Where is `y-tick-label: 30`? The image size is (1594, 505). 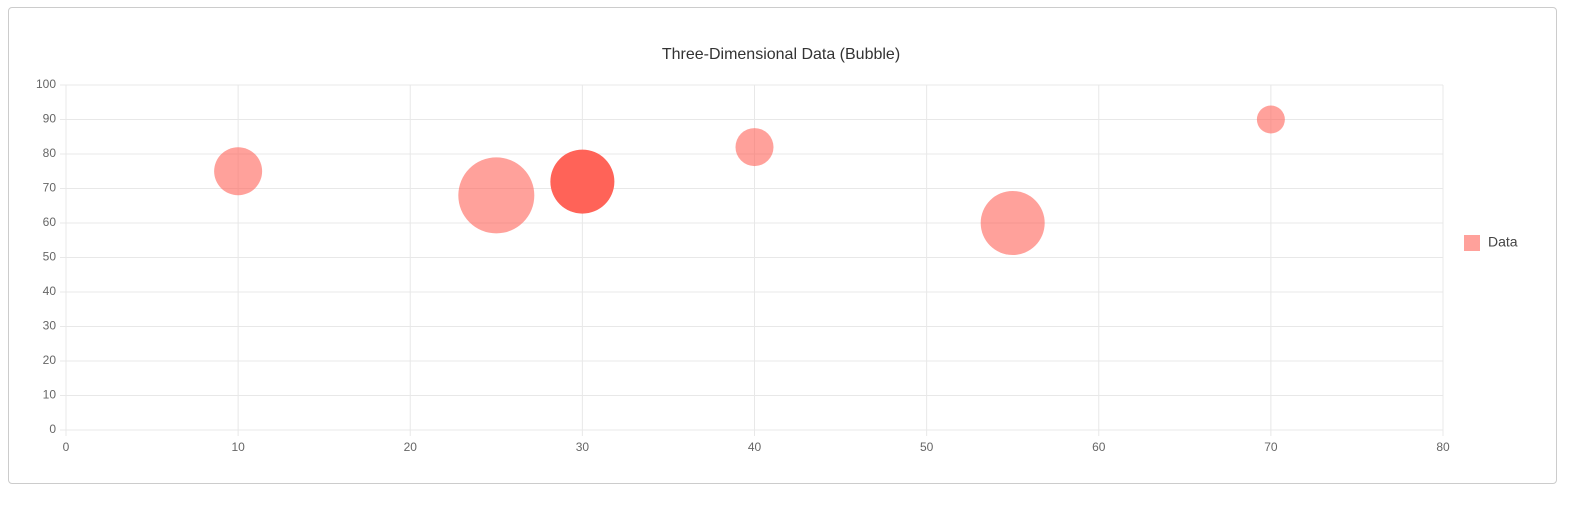 y-tick-label: 30 is located at coordinates (50, 326).